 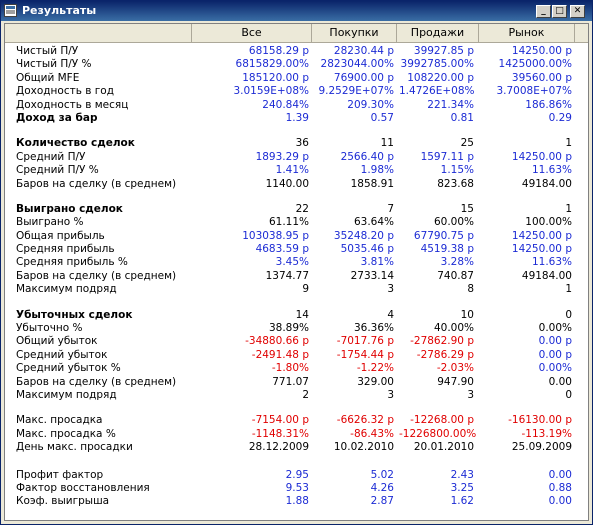 What do you see at coordinates (275, 77) in the screenshot?
I see `cell-all: 185120.00 р` at bounding box center [275, 77].